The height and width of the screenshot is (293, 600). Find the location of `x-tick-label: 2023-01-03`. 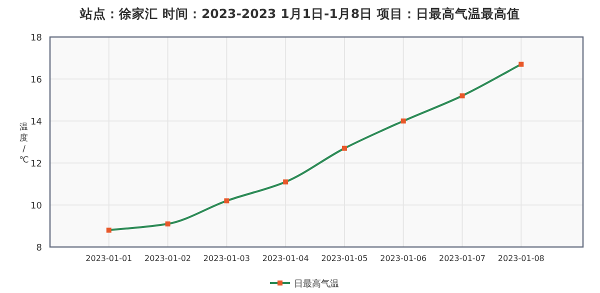

x-tick-label: 2023-01-03 is located at coordinates (226, 258).